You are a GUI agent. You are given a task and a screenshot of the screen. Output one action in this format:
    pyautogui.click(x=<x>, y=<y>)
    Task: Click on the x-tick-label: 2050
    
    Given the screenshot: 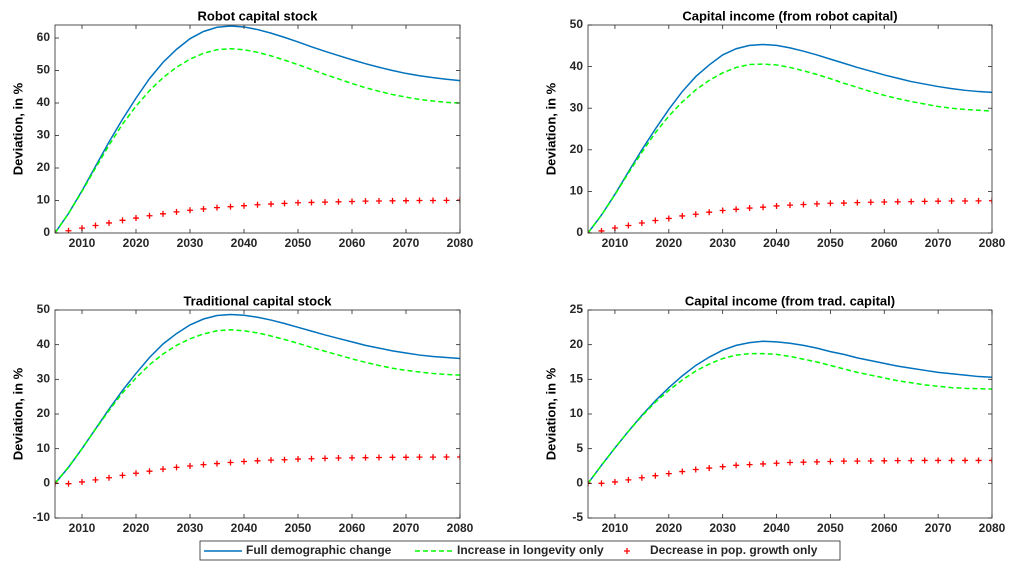 What is the action you would take?
    pyautogui.click(x=830, y=243)
    